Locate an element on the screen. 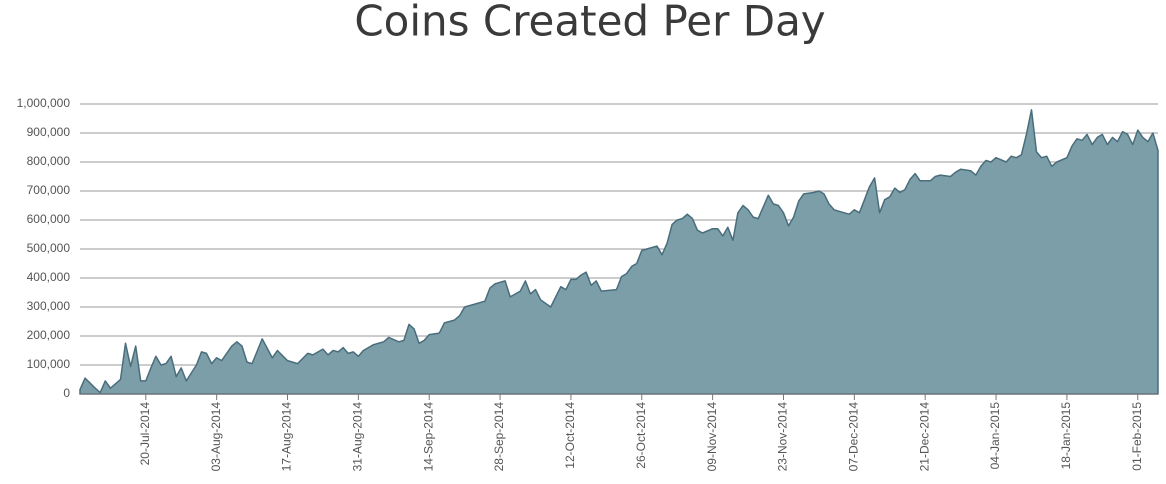 The height and width of the screenshot is (484, 1166). y-tick-label: 200,000 is located at coordinates (49, 335).